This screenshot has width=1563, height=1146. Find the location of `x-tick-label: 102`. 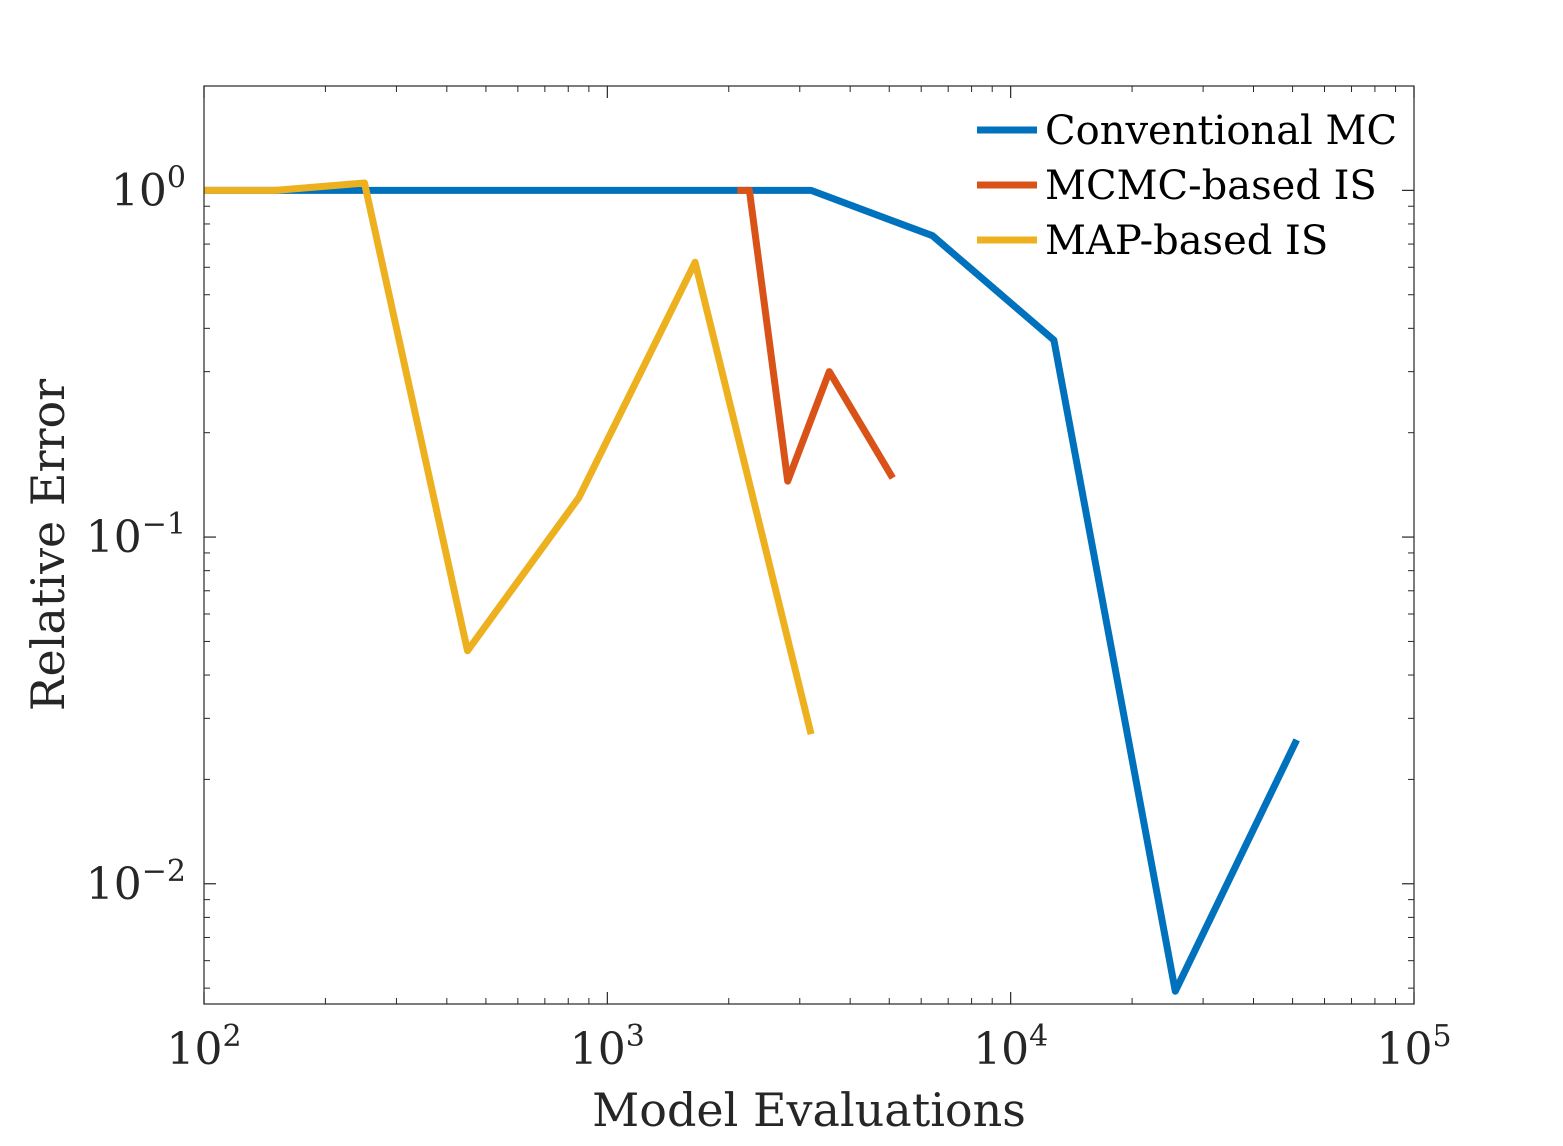

x-tick-label: 102 is located at coordinates (203, 1047).